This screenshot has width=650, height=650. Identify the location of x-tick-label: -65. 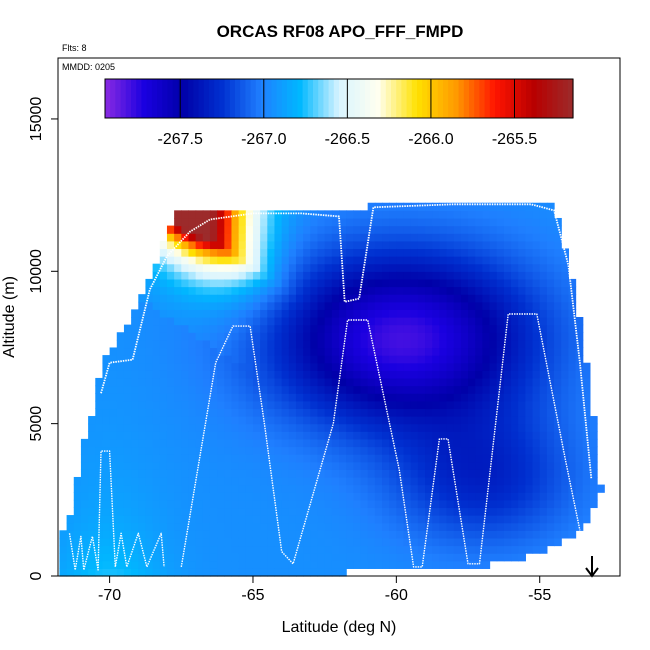
(252, 595).